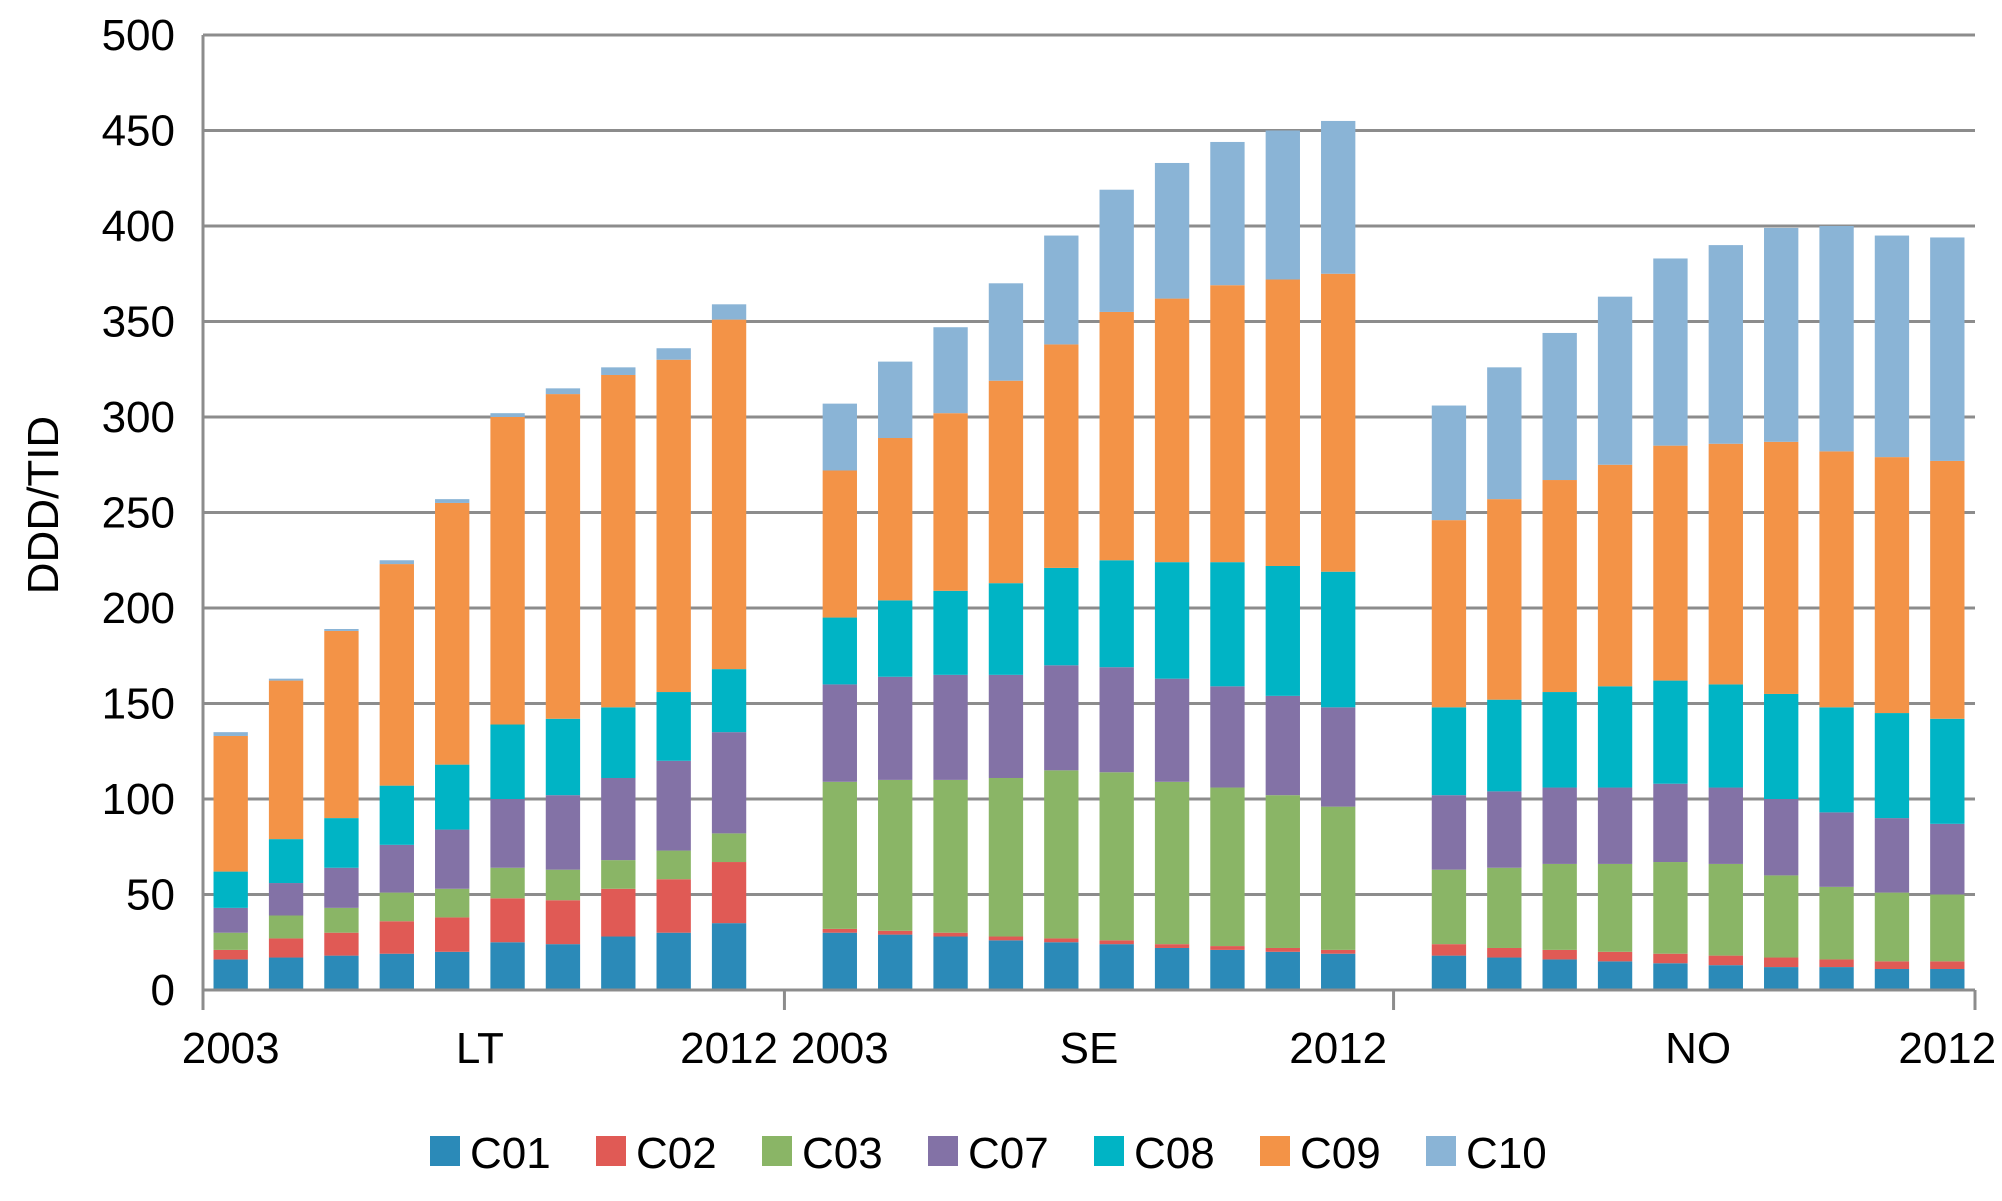 This screenshot has height=1201, width=2002. Describe the element at coordinates (138, 513) in the screenshot. I see `y-tick-labels: 0 50 100 150 200 250 300 350 400 450 500` at that location.